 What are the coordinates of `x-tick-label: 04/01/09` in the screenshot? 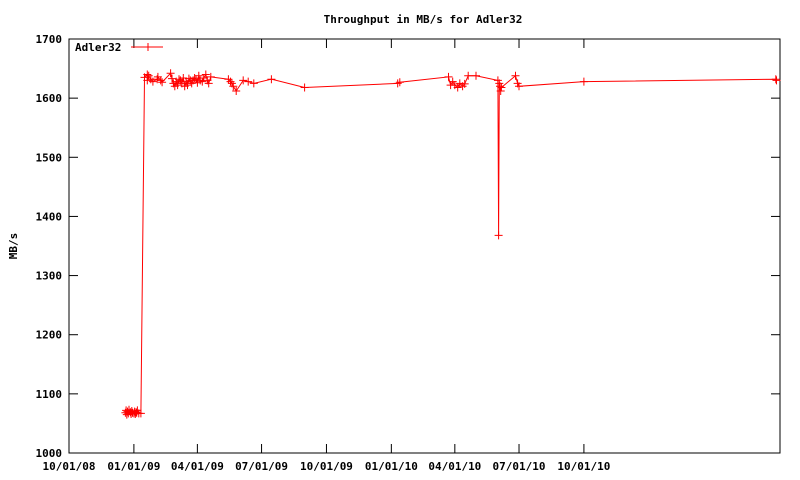 It's located at (197, 466).